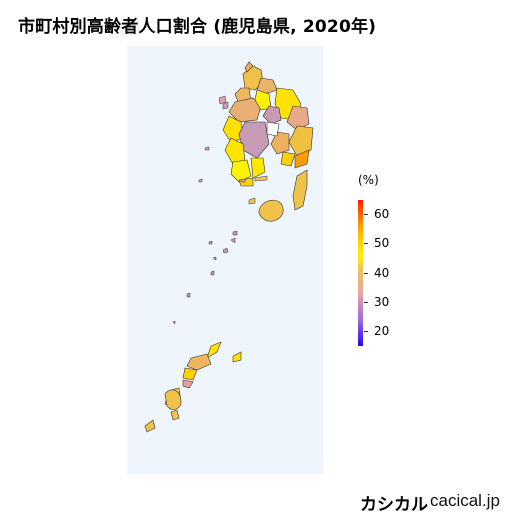  Describe the element at coordinates (173, 399) in the screenshot. I see `island-okinoerabu-south` at that location.